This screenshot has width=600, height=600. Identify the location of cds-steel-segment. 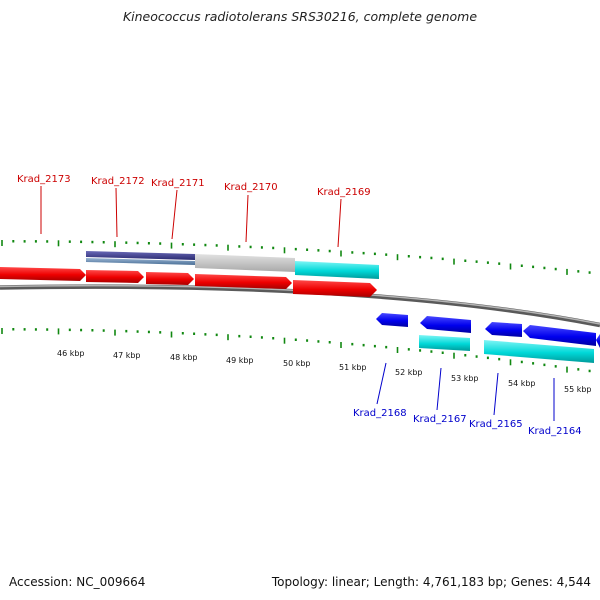
(140, 261).